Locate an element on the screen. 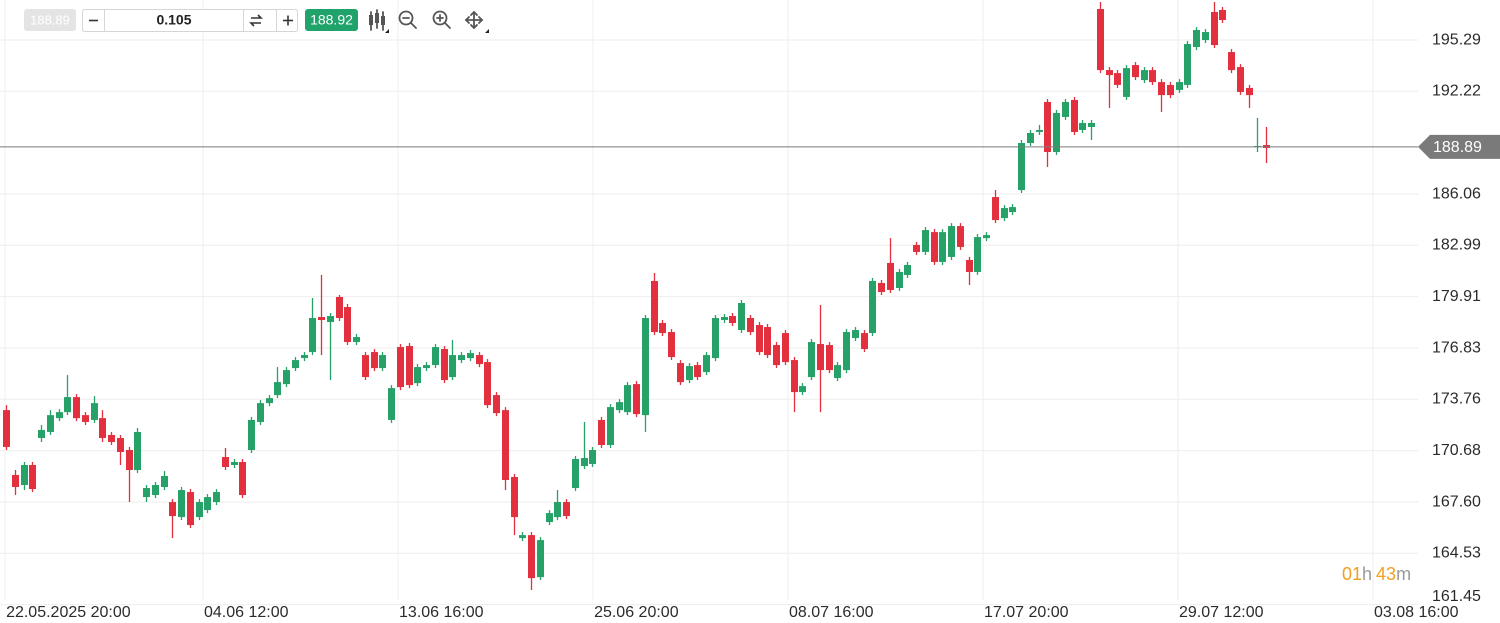 The width and height of the screenshot is (1500, 623). y-tick-label: 176.83 is located at coordinates (1456, 347).